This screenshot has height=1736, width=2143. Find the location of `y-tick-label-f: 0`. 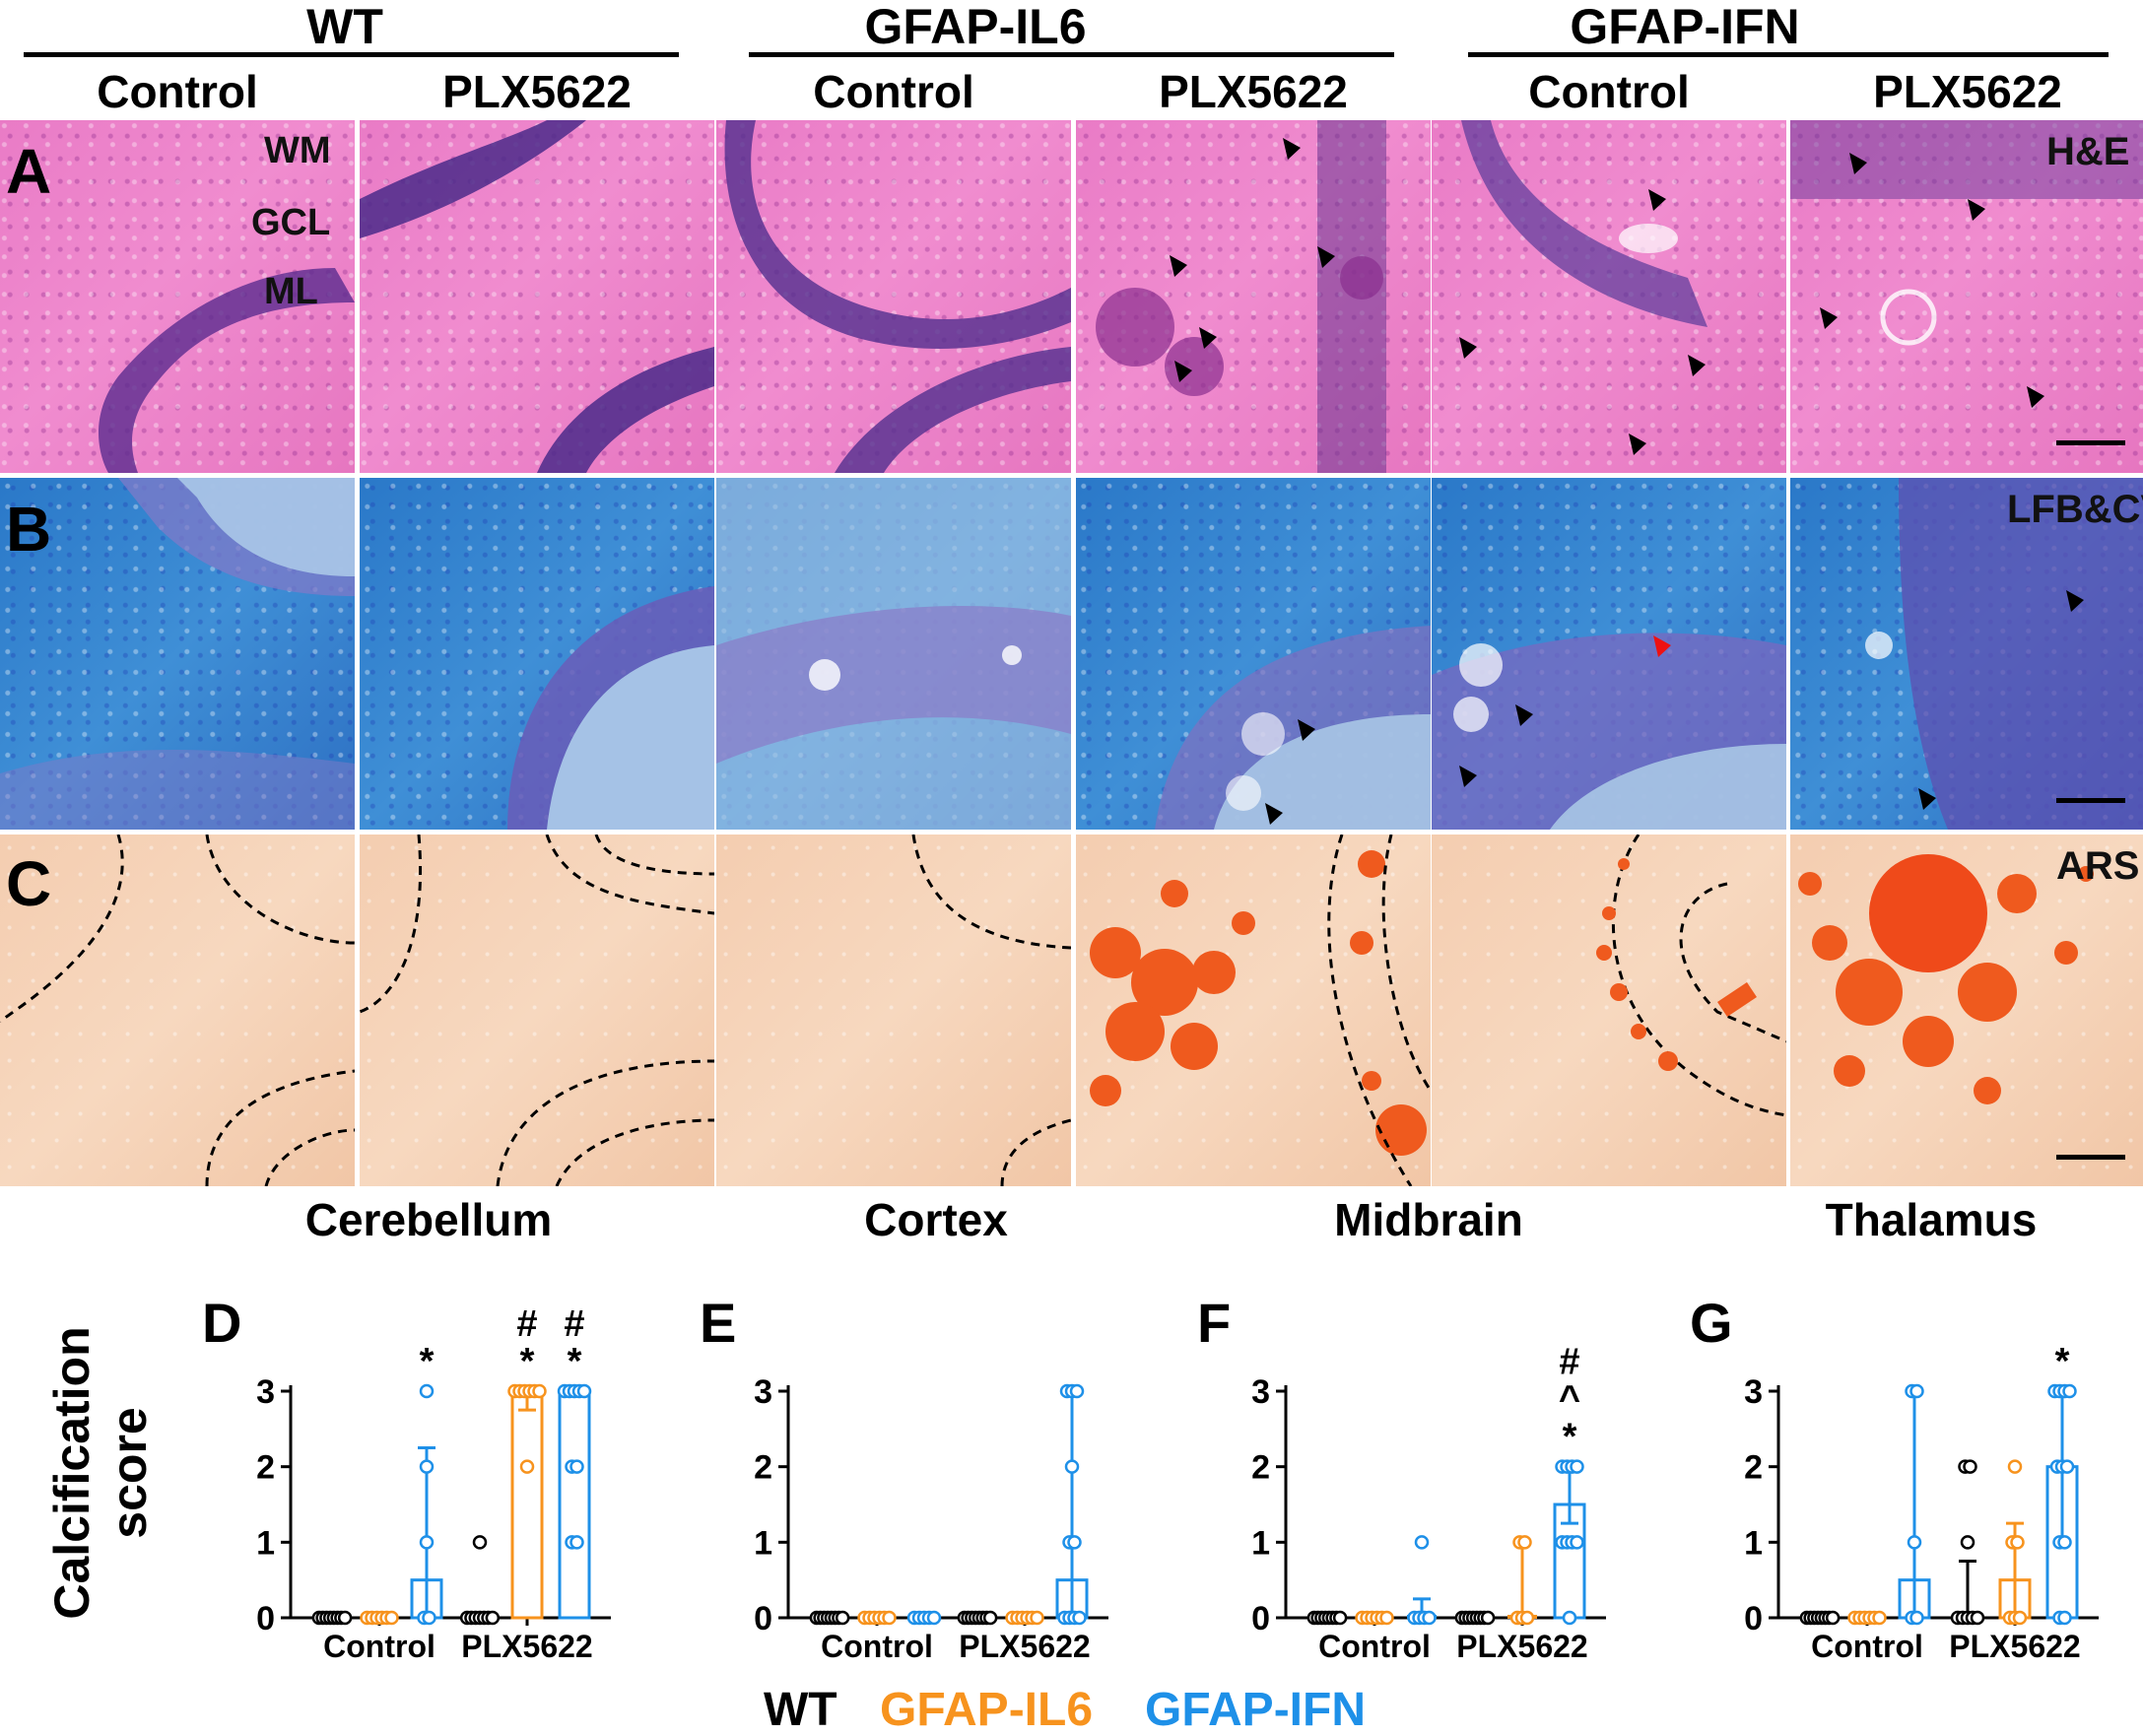

y-tick-label-f: 0 is located at coordinates (1260, 1618).